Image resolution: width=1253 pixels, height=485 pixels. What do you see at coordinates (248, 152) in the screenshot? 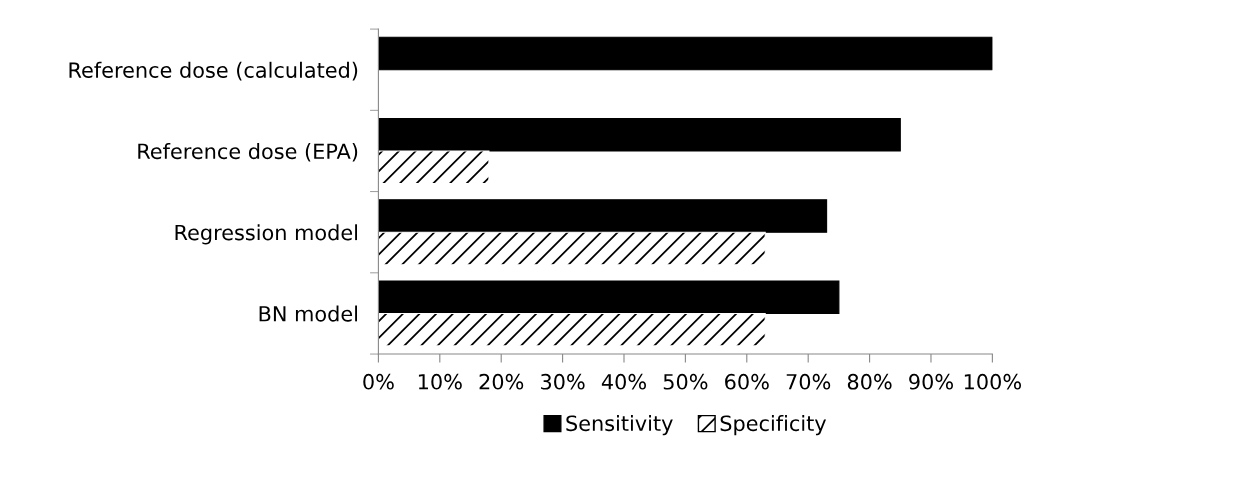
I see `y-tick-label: Reference dose (EPA)` at bounding box center [248, 152].